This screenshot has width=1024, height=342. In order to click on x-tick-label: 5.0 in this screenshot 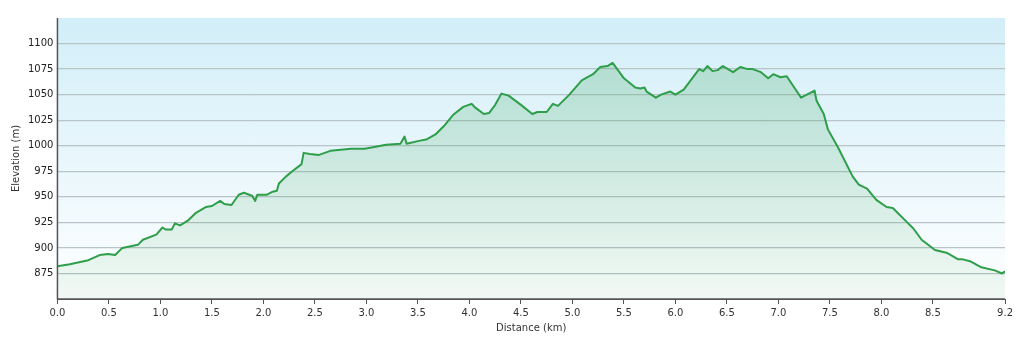, I will do `click(572, 312)`.